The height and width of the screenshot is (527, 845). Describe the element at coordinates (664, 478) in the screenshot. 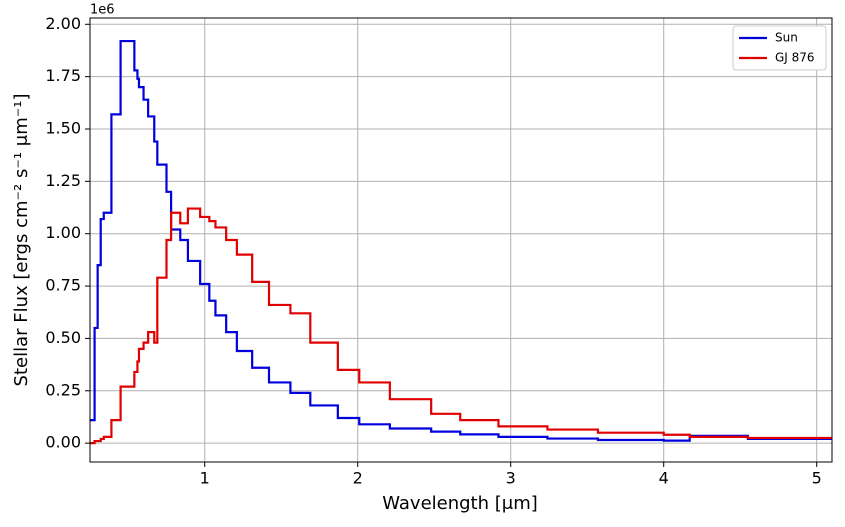

I see `x-tick-label: 4` at that location.